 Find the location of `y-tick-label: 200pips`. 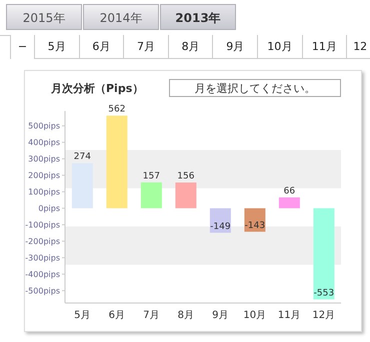

y-tick-label: 200pips is located at coordinates (44, 175).